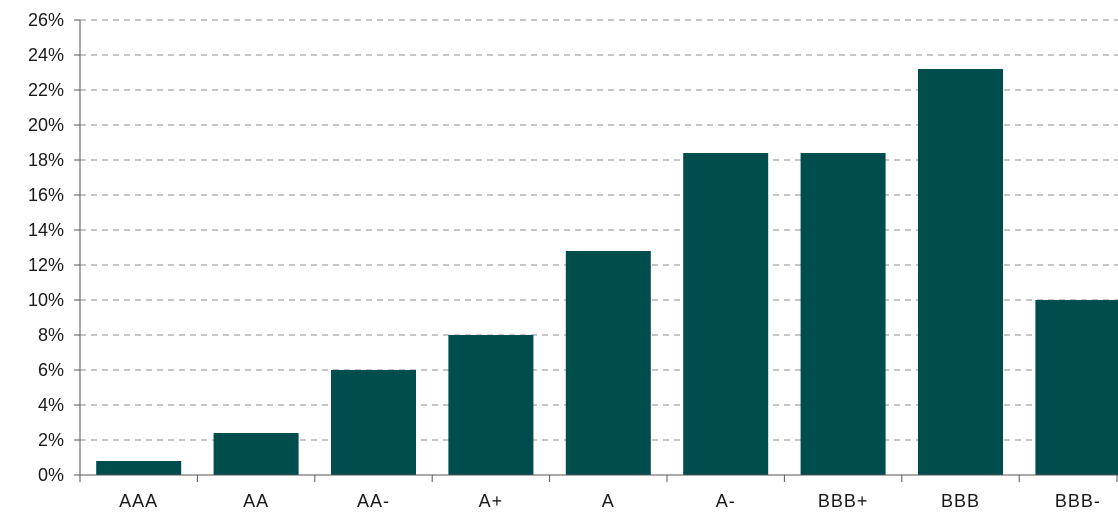 This screenshot has height=514, width=1118. What do you see at coordinates (46, 230) in the screenshot?
I see `y-tick-label: 14%` at bounding box center [46, 230].